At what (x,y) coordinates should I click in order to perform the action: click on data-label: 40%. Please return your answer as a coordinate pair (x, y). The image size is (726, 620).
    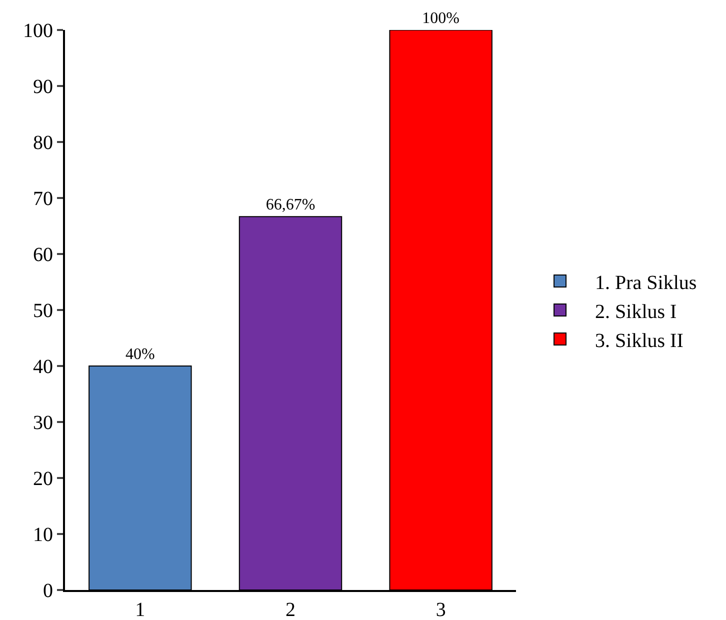
    Looking at the image, I should click on (140, 354).